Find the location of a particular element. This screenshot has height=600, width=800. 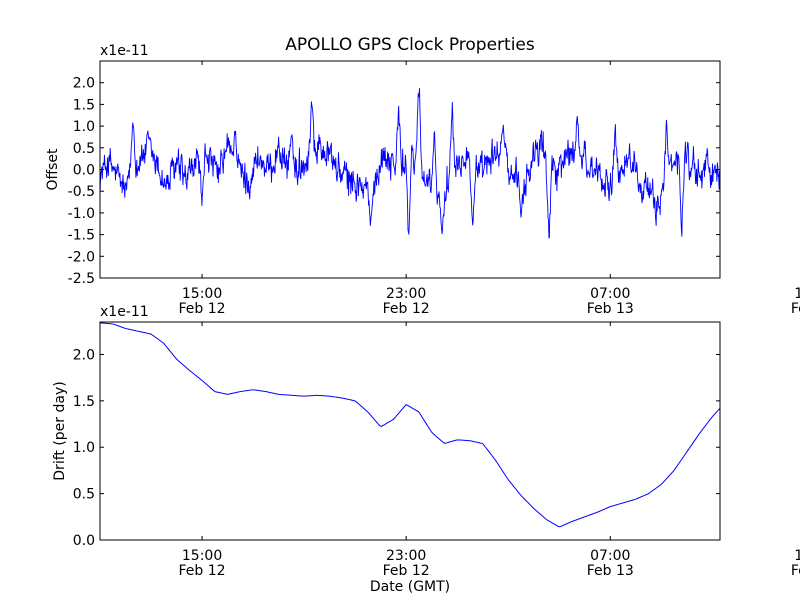

offset-ytick-label: 1.0 is located at coordinates (84, 127).